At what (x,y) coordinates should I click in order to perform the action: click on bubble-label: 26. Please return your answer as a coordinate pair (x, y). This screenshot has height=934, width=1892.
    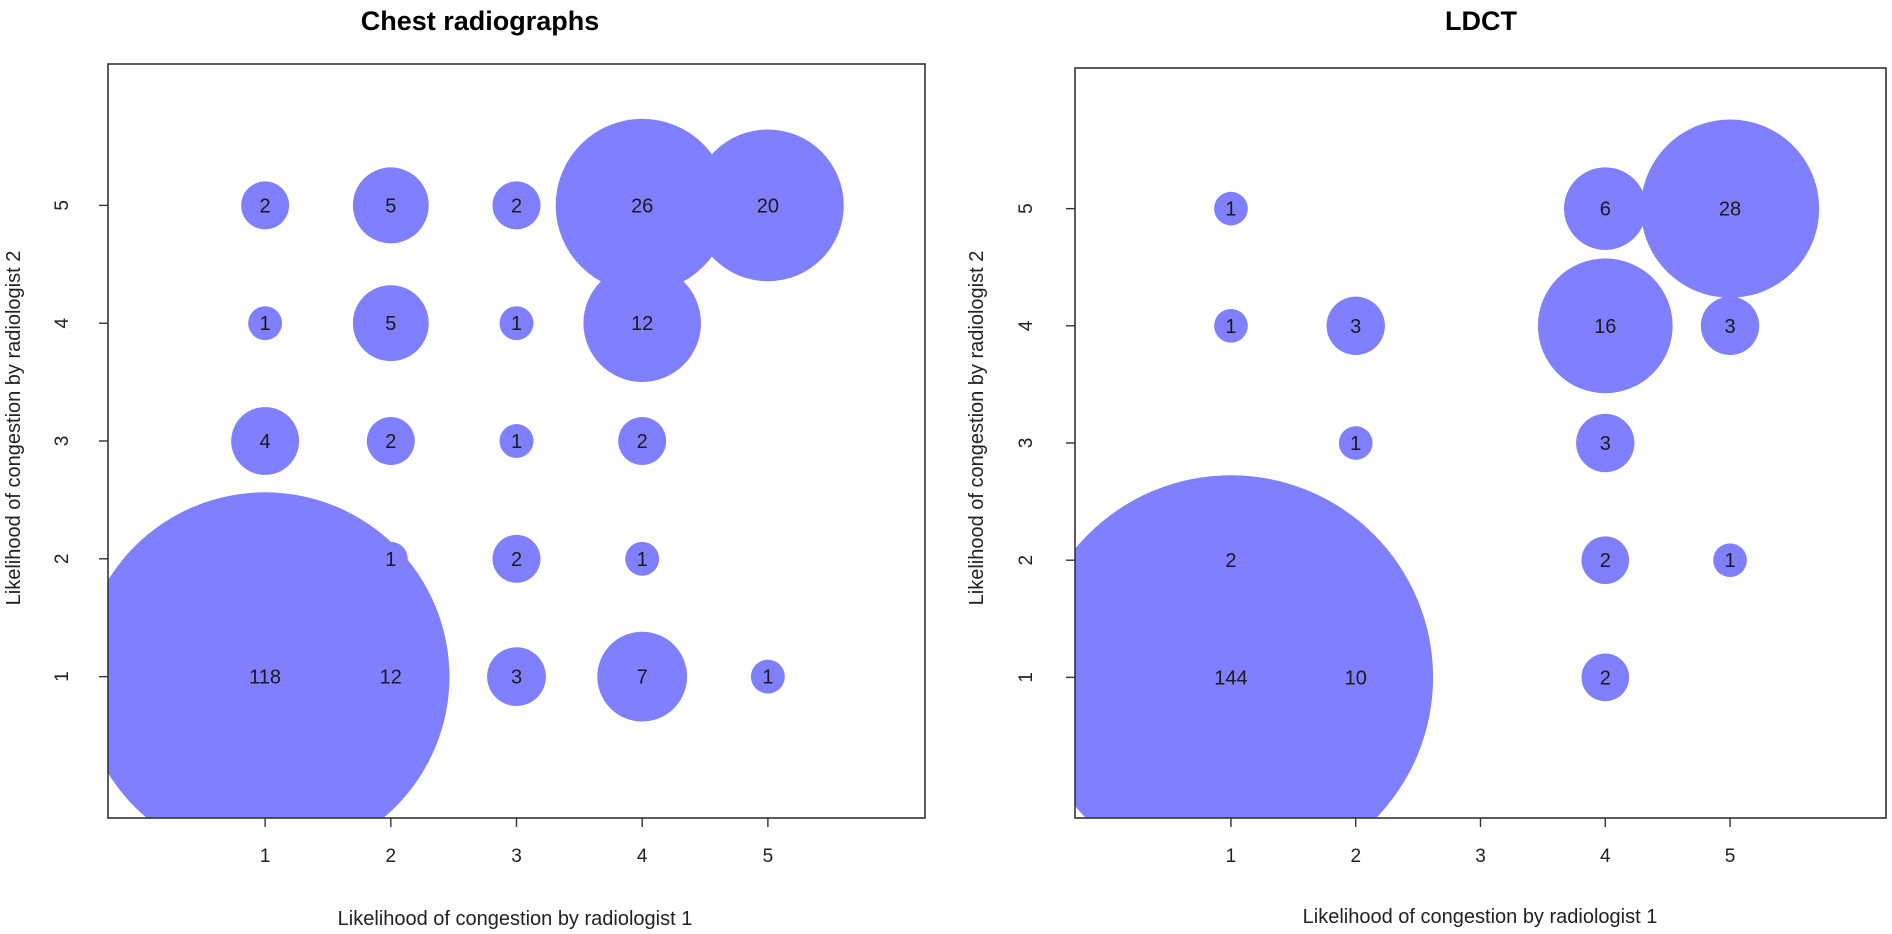
    Looking at the image, I should click on (642, 206).